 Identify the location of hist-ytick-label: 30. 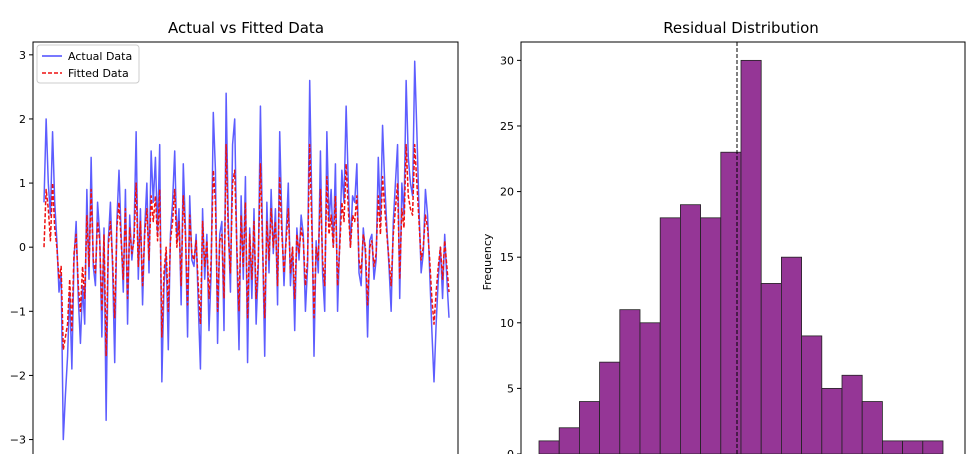
(507, 60).